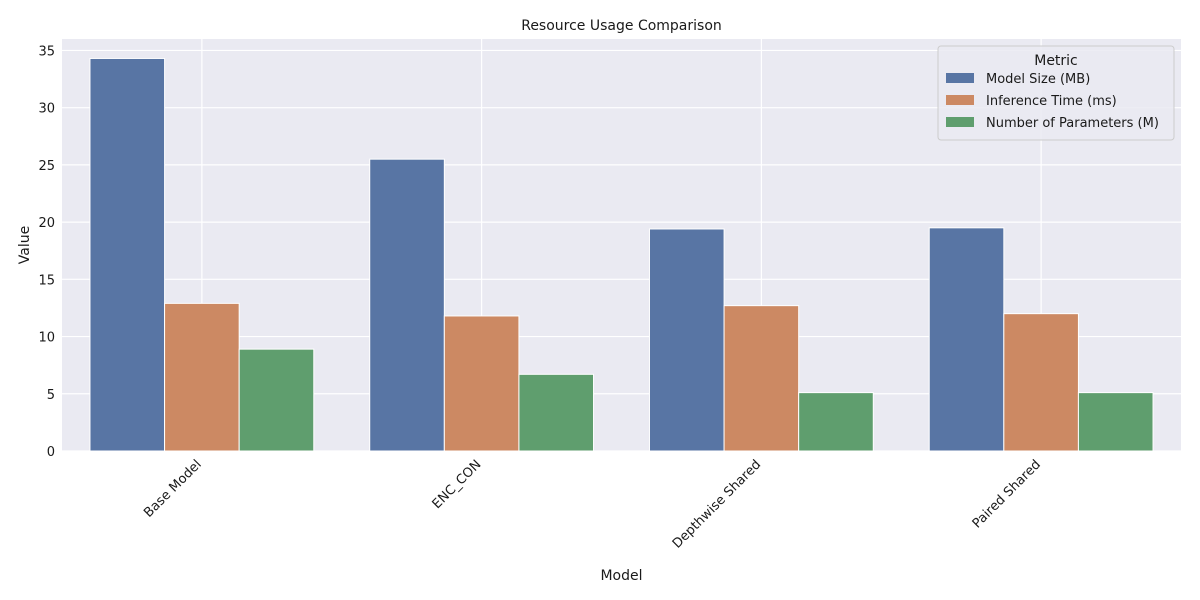 This screenshot has height=600, width=1200. Describe the element at coordinates (51, 452) in the screenshot. I see `y-tick-label: 0` at that location.